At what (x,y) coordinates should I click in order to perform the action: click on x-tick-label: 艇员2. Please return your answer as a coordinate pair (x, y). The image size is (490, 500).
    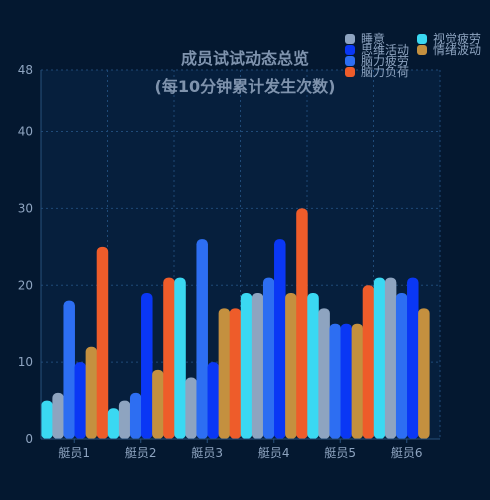
    Looking at the image, I should click on (141, 453).